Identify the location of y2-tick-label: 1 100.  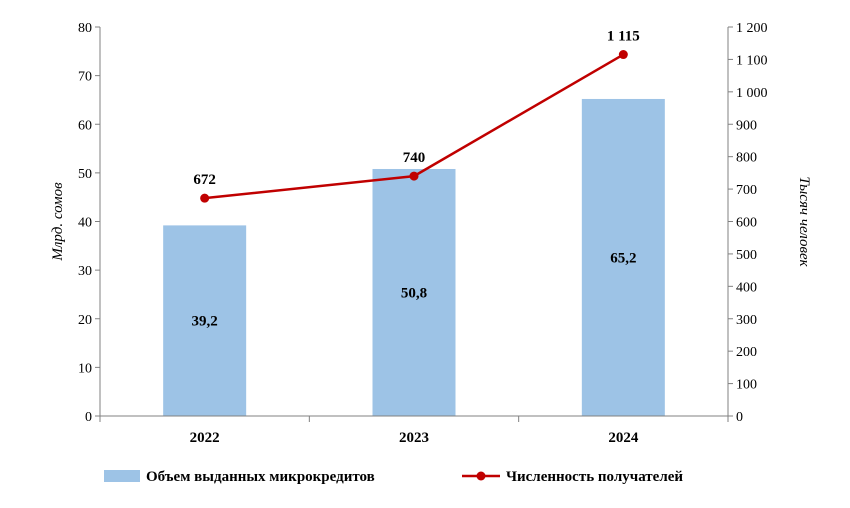
(752, 60).